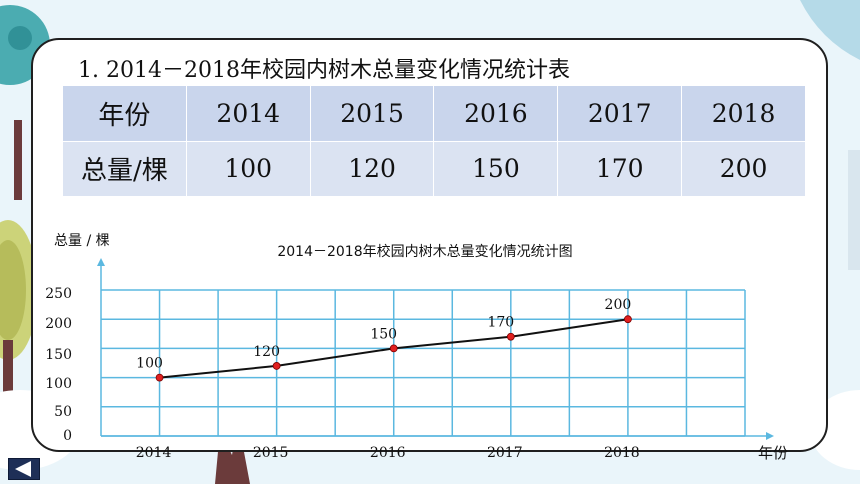 The width and height of the screenshot is (860, 484). I want to click on tree-trunk-right, so click(854, 210).